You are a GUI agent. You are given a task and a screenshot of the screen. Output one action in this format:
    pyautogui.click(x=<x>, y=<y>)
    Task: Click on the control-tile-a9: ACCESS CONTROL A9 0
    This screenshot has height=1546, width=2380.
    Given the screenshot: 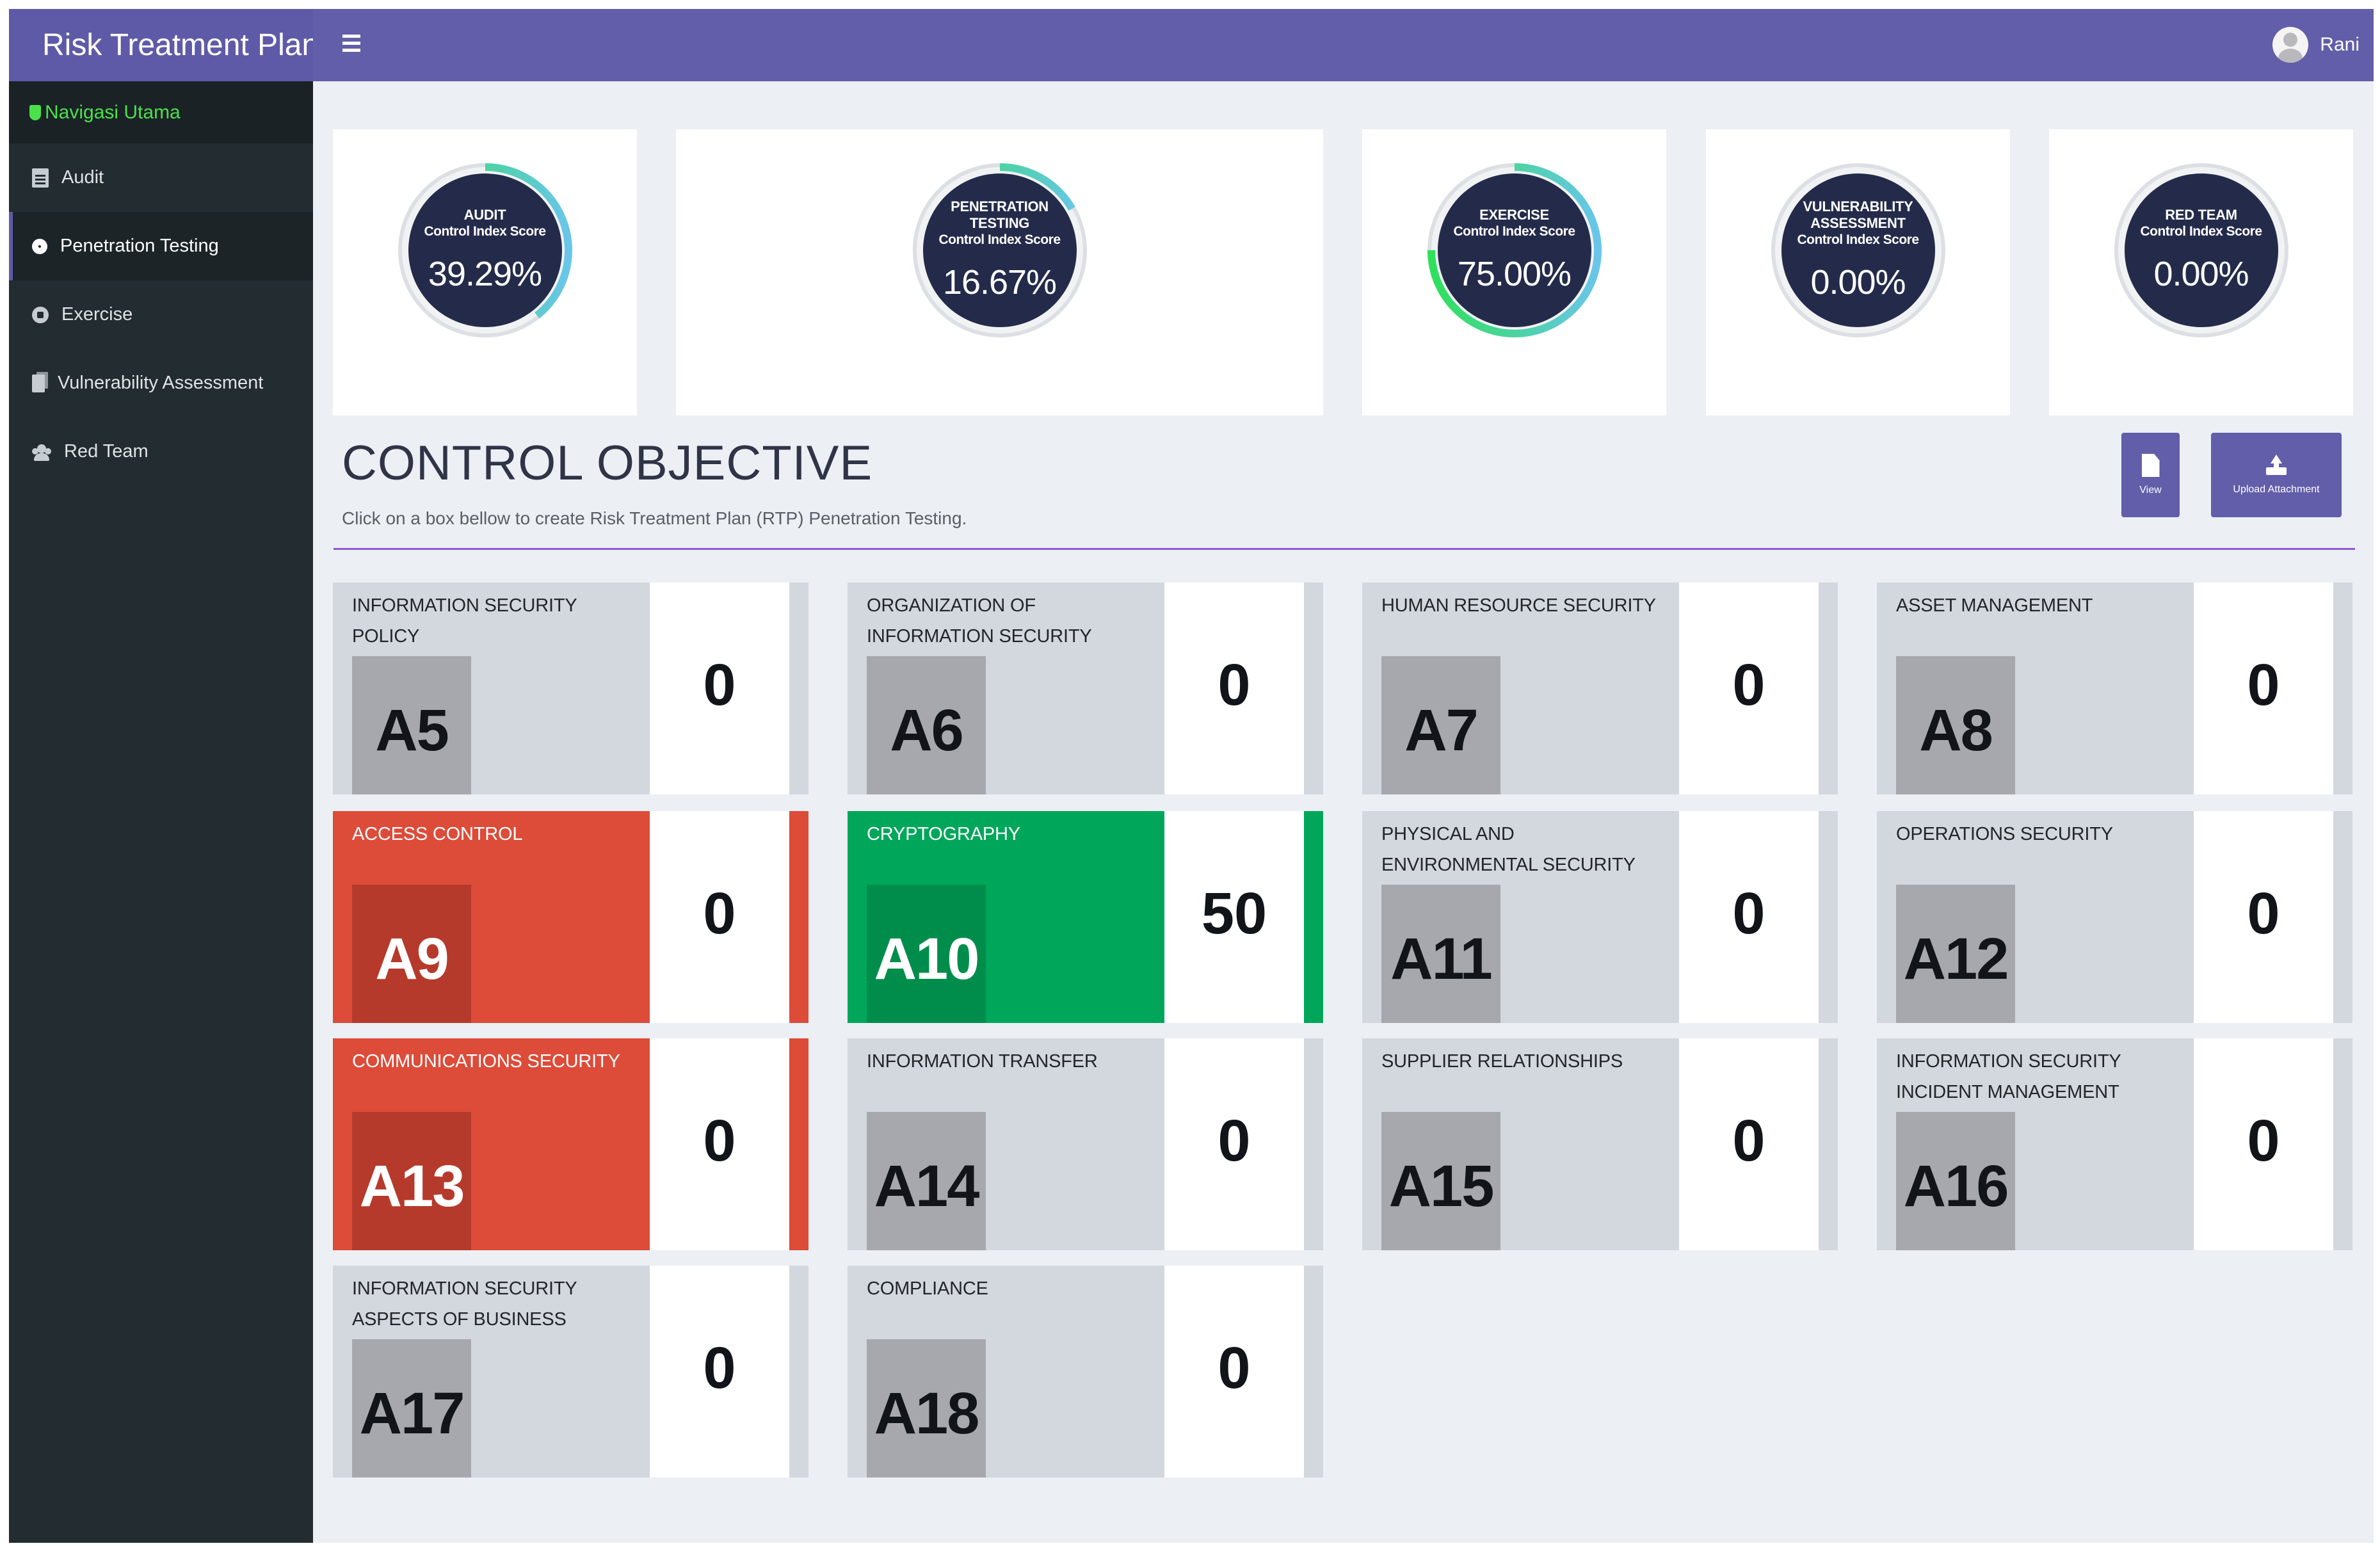 What is the action you would take?
    pyautogui.click(x=570, y=917)
    